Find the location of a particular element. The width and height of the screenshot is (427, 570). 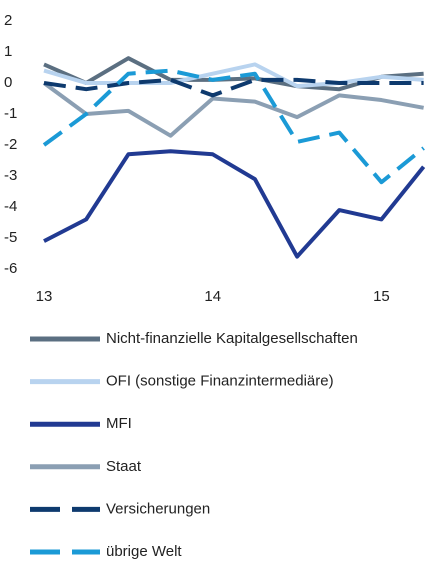

y-tick-label: 1 is located at coordinates (8, 51).